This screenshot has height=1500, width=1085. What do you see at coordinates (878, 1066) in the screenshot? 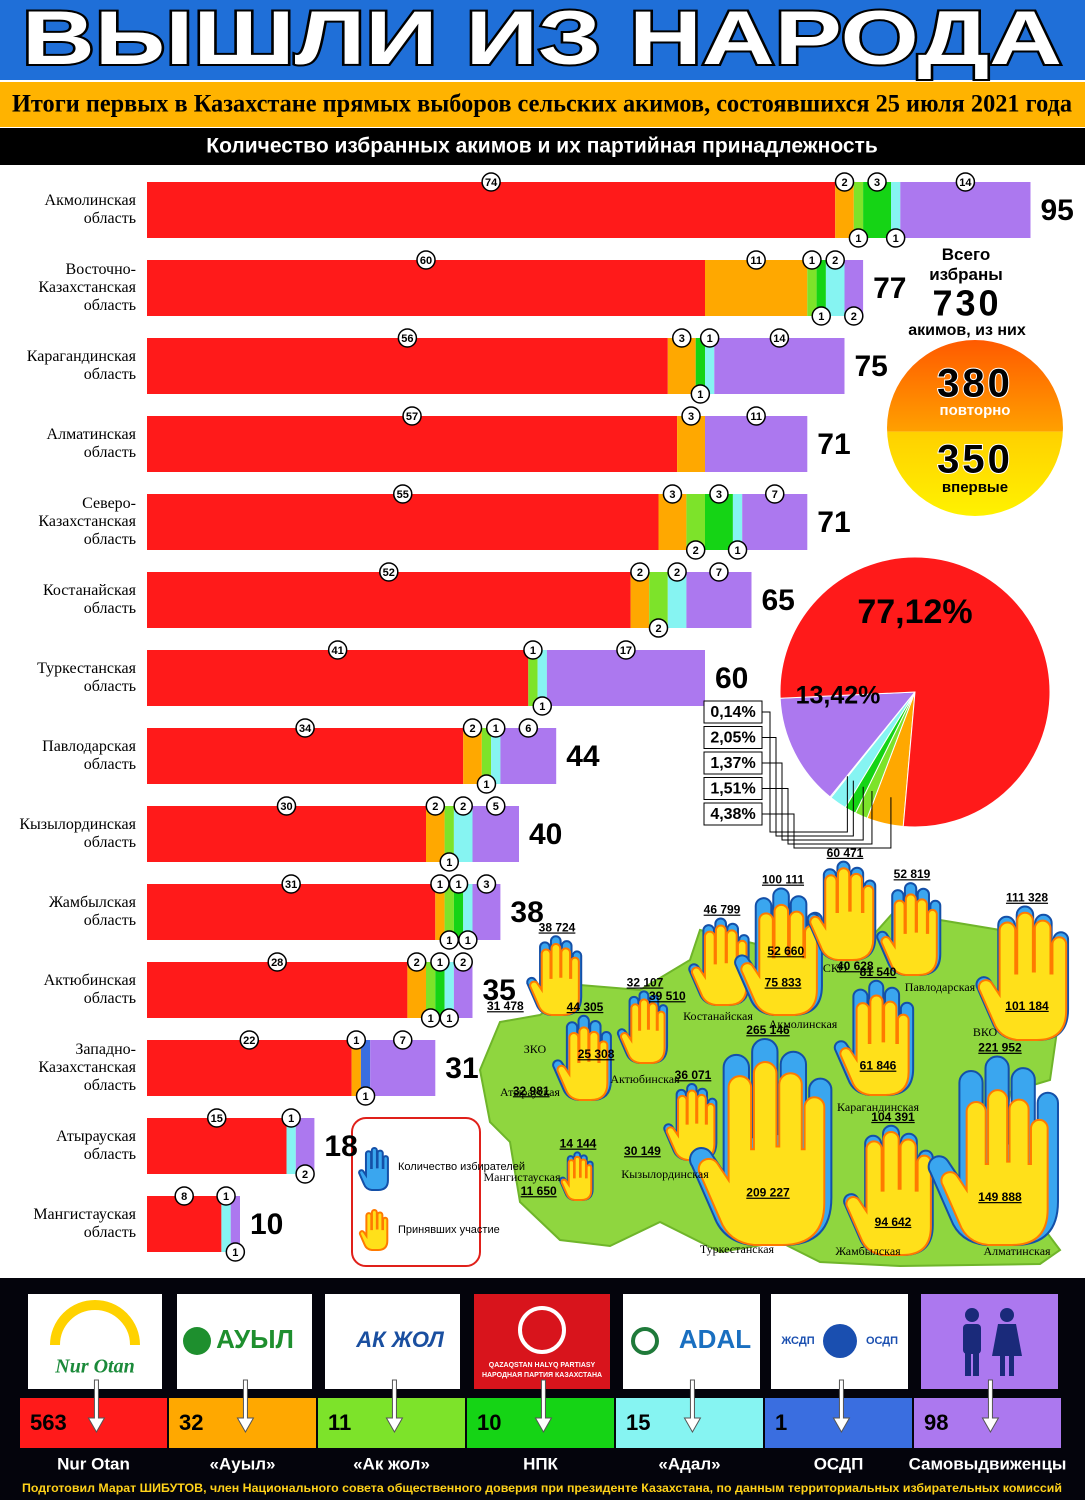
I see `turnout-label: 61 846` at bounding box center [878, 1066].